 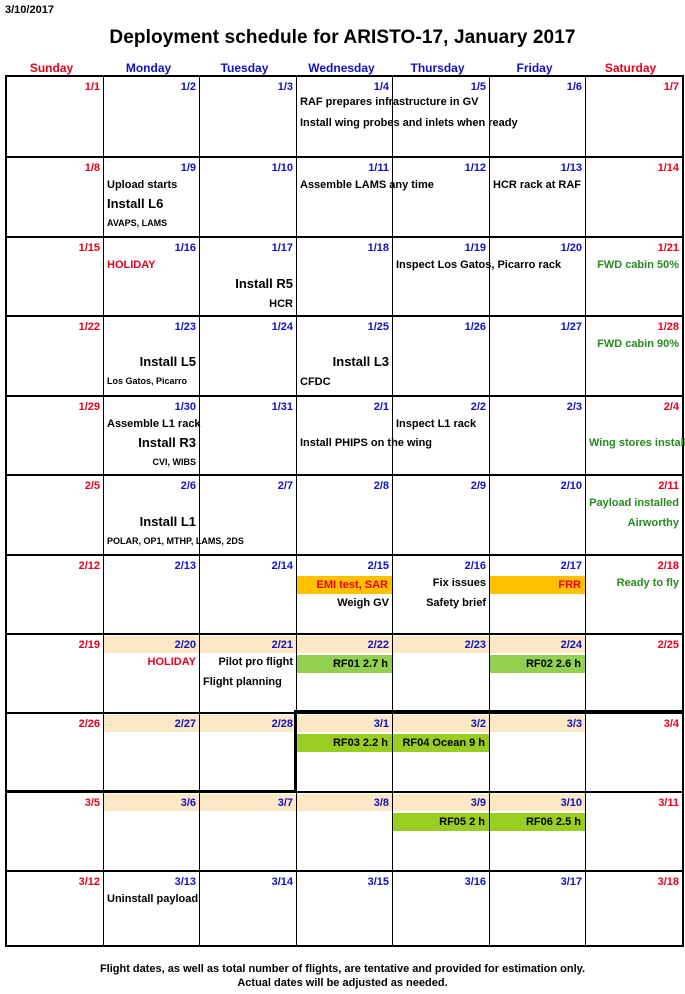 I want to click on day-cell-saturday: 3/18, so click(x=633, y=909).